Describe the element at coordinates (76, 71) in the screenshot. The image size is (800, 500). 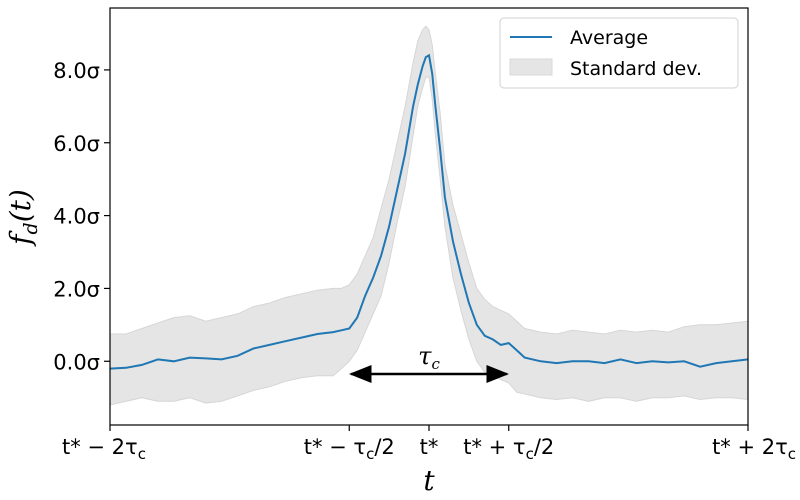
I see `y-tick-label: 8.0σ` at that location.